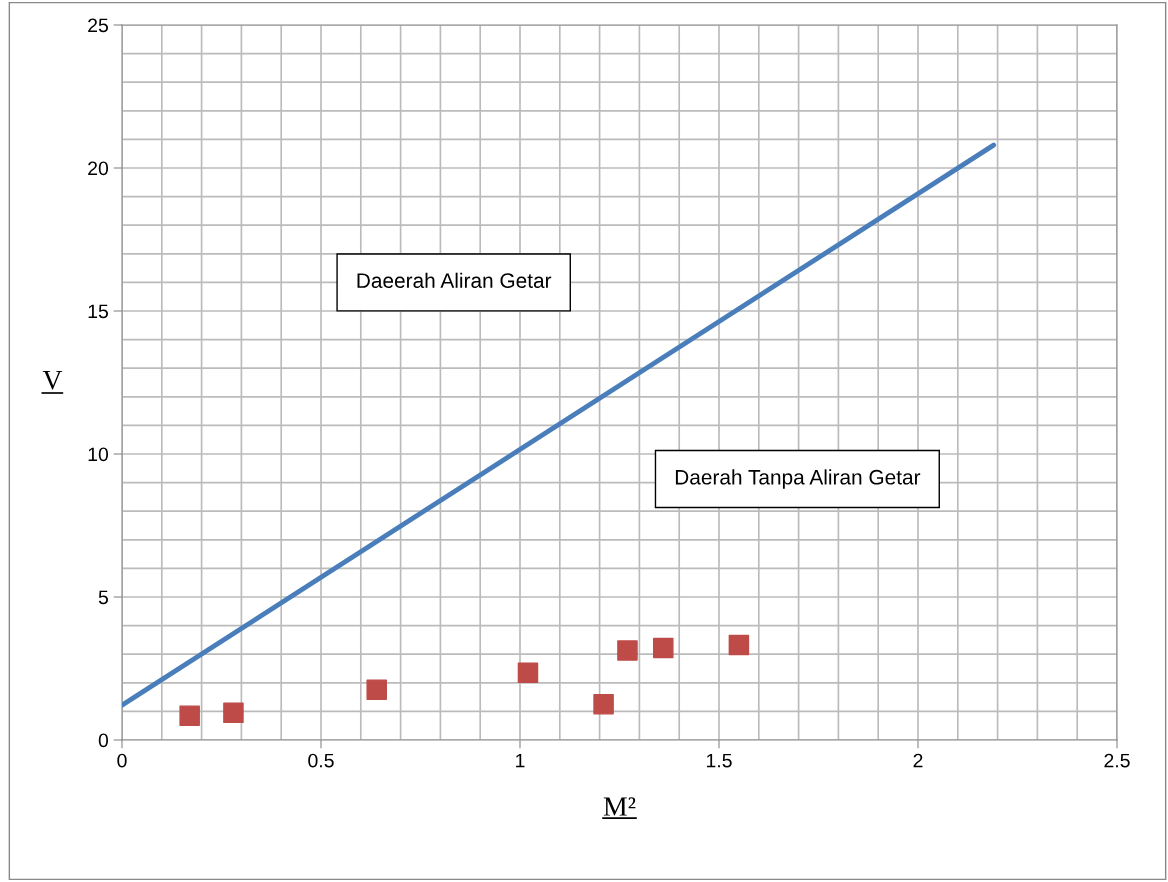  Describe the element at coordinates (98, 454) in the screenshot. I see `y-tick-label: 10` at that location.